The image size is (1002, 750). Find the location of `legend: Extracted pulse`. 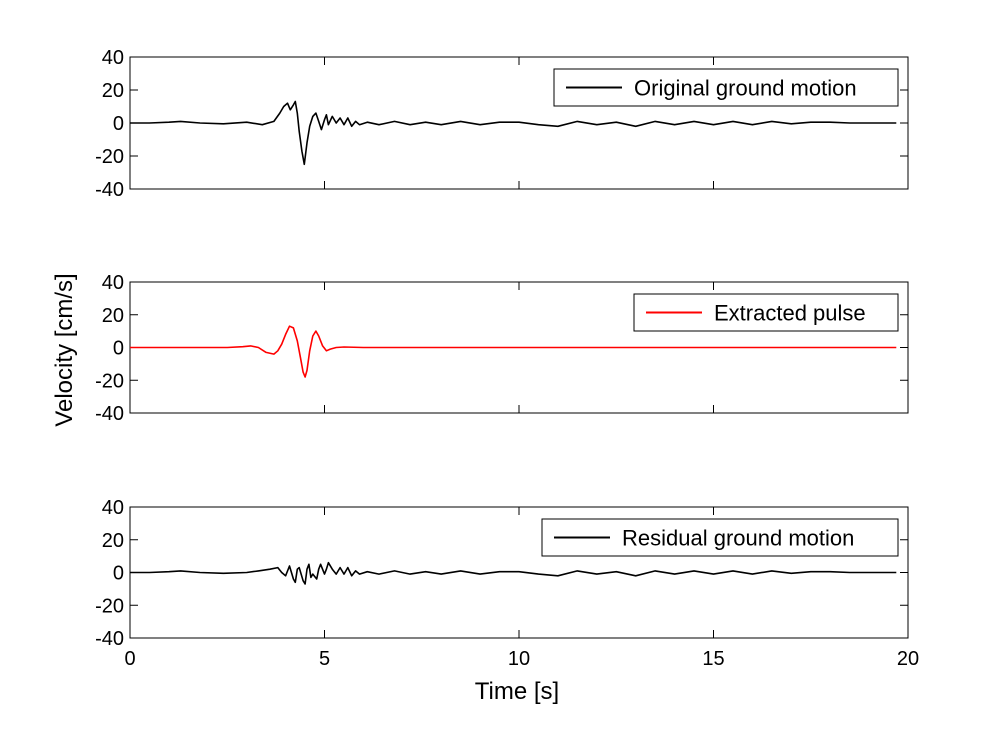

legend: Extracted pulse is located at coordinates (766, 312).